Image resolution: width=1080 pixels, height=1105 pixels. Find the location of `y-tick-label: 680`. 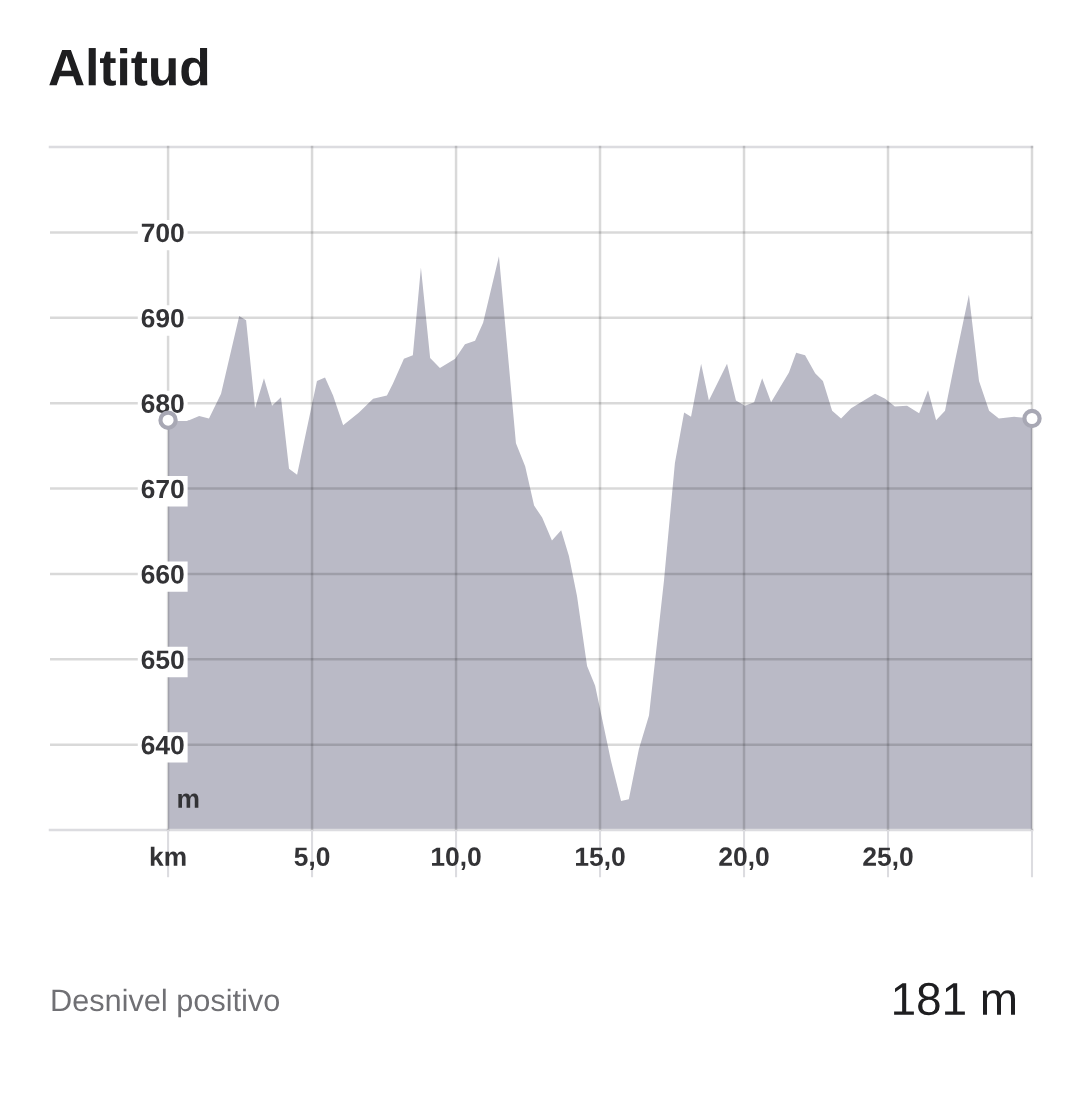

y-tick-label: 680 is located at coordinates (162, 403).